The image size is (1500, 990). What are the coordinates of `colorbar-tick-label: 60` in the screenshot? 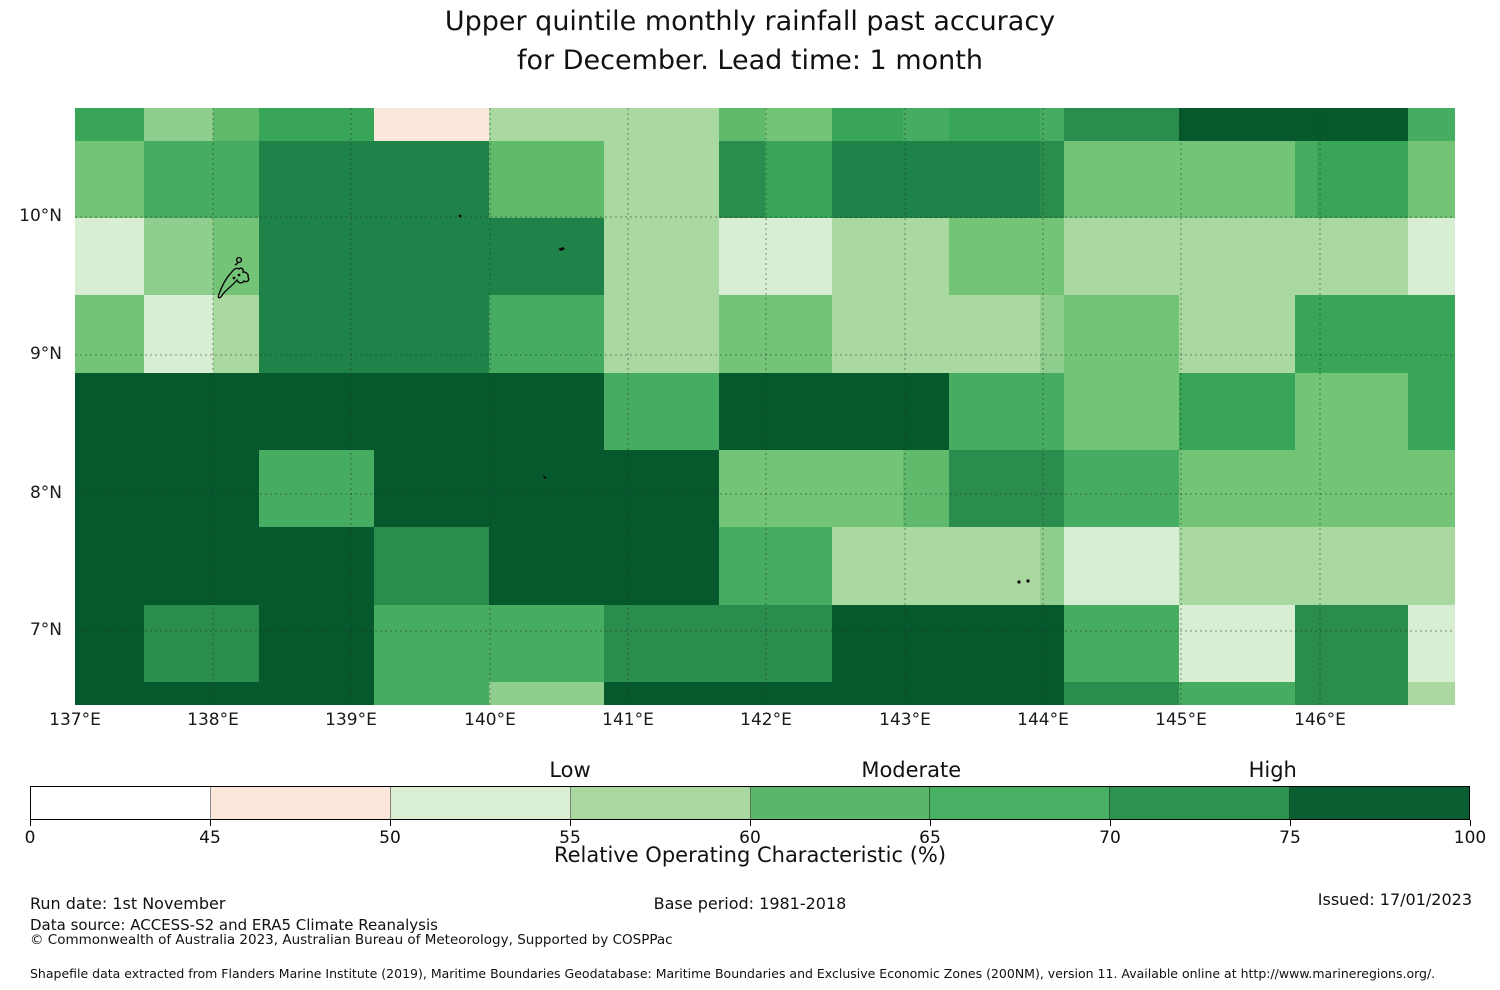 It's located at (750, 838).